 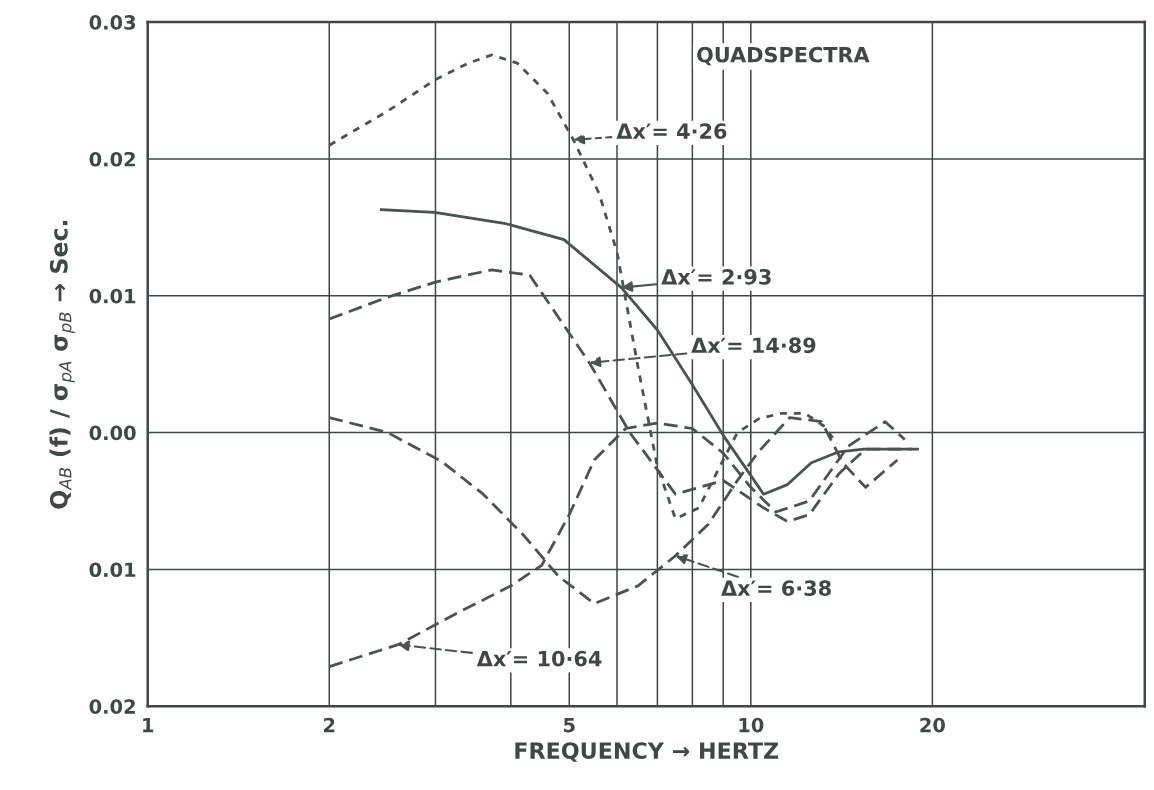 What do you see at coordinates (783, 56) in the screenshot?
I see `text: QUADSPECTRA` at bounding box center [783, 56].